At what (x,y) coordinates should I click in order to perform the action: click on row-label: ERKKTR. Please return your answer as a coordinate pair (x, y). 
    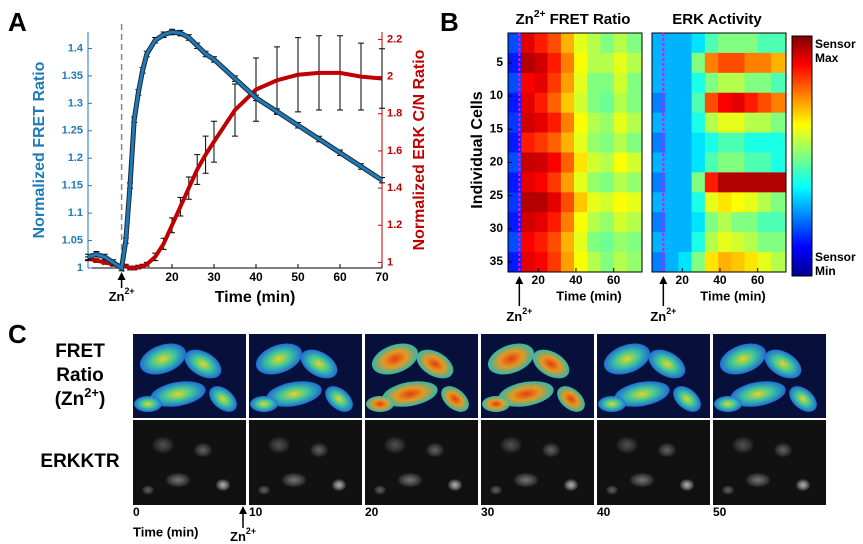
    Looking at the image, I should click on (79, 461).